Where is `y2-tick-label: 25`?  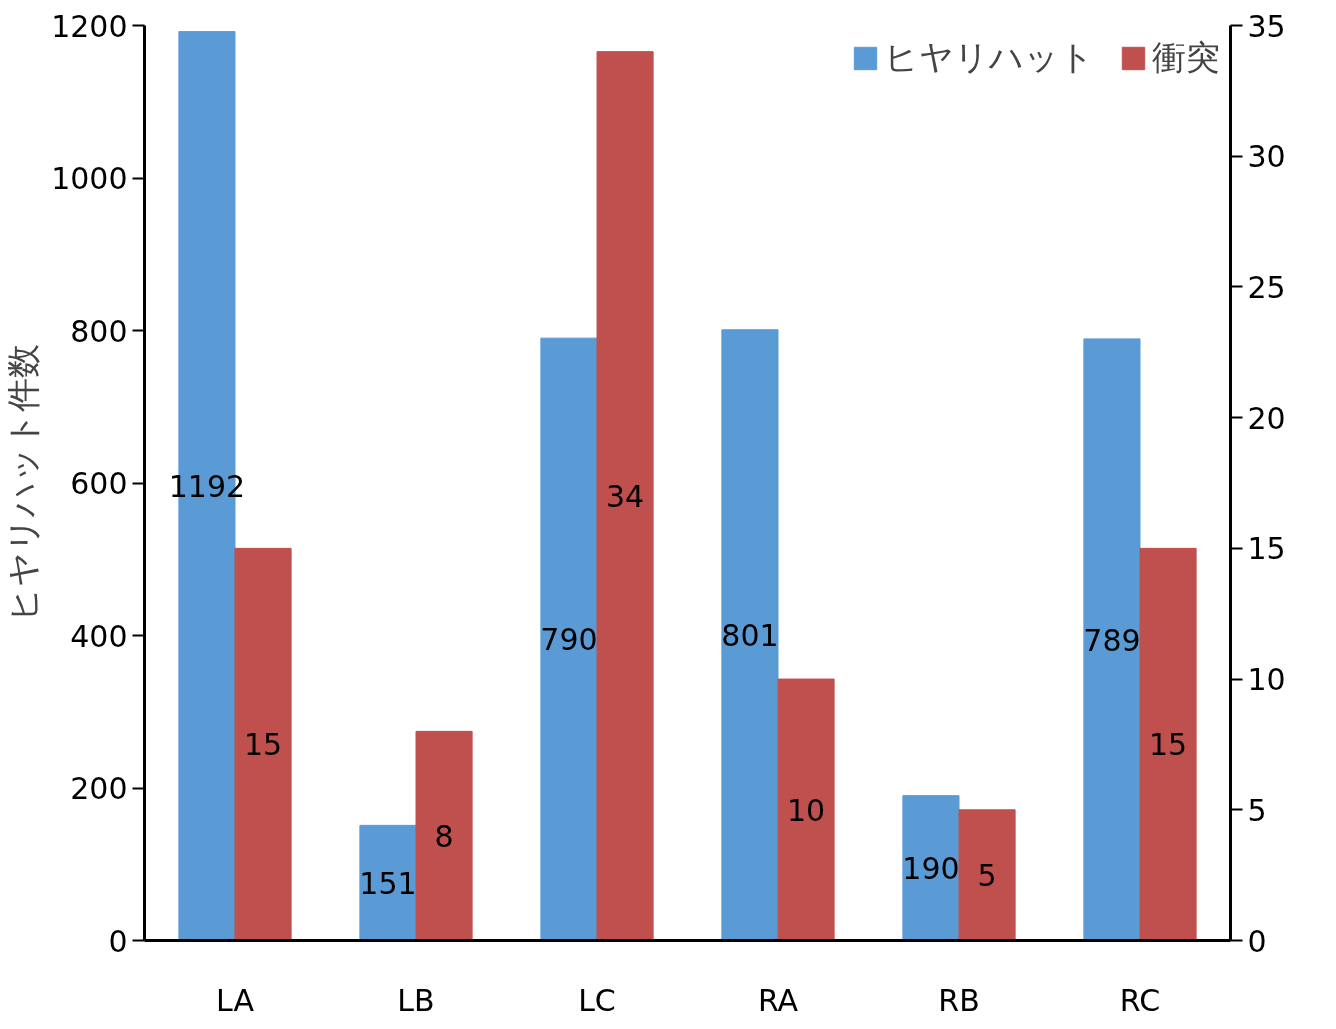
y2-tick-label: 25 is located at coordinates (1266, 287).